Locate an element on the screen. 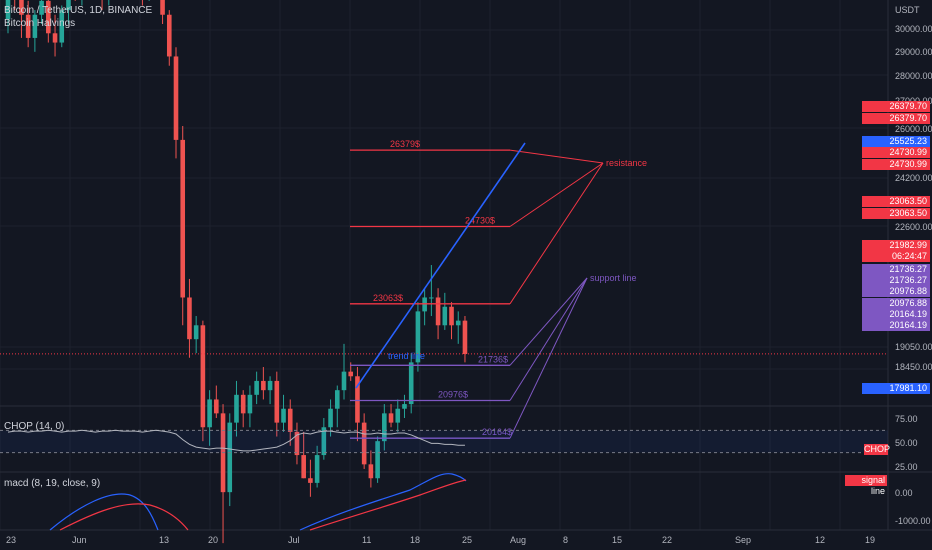  x-tick: 12 is located at coordinates (820, 540).